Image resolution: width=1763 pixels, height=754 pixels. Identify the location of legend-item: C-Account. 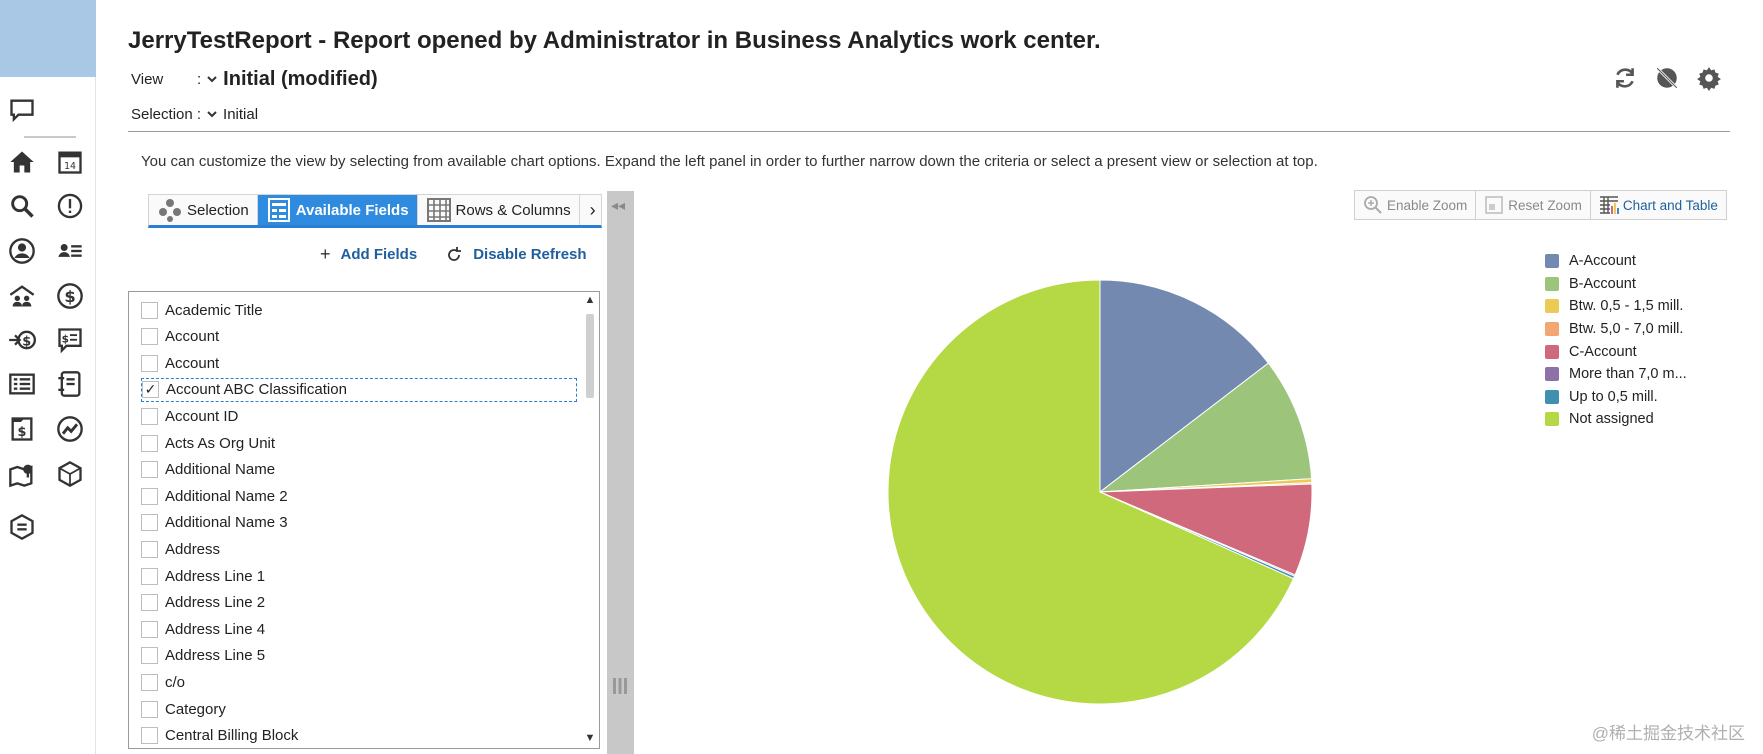
(1616, 351).